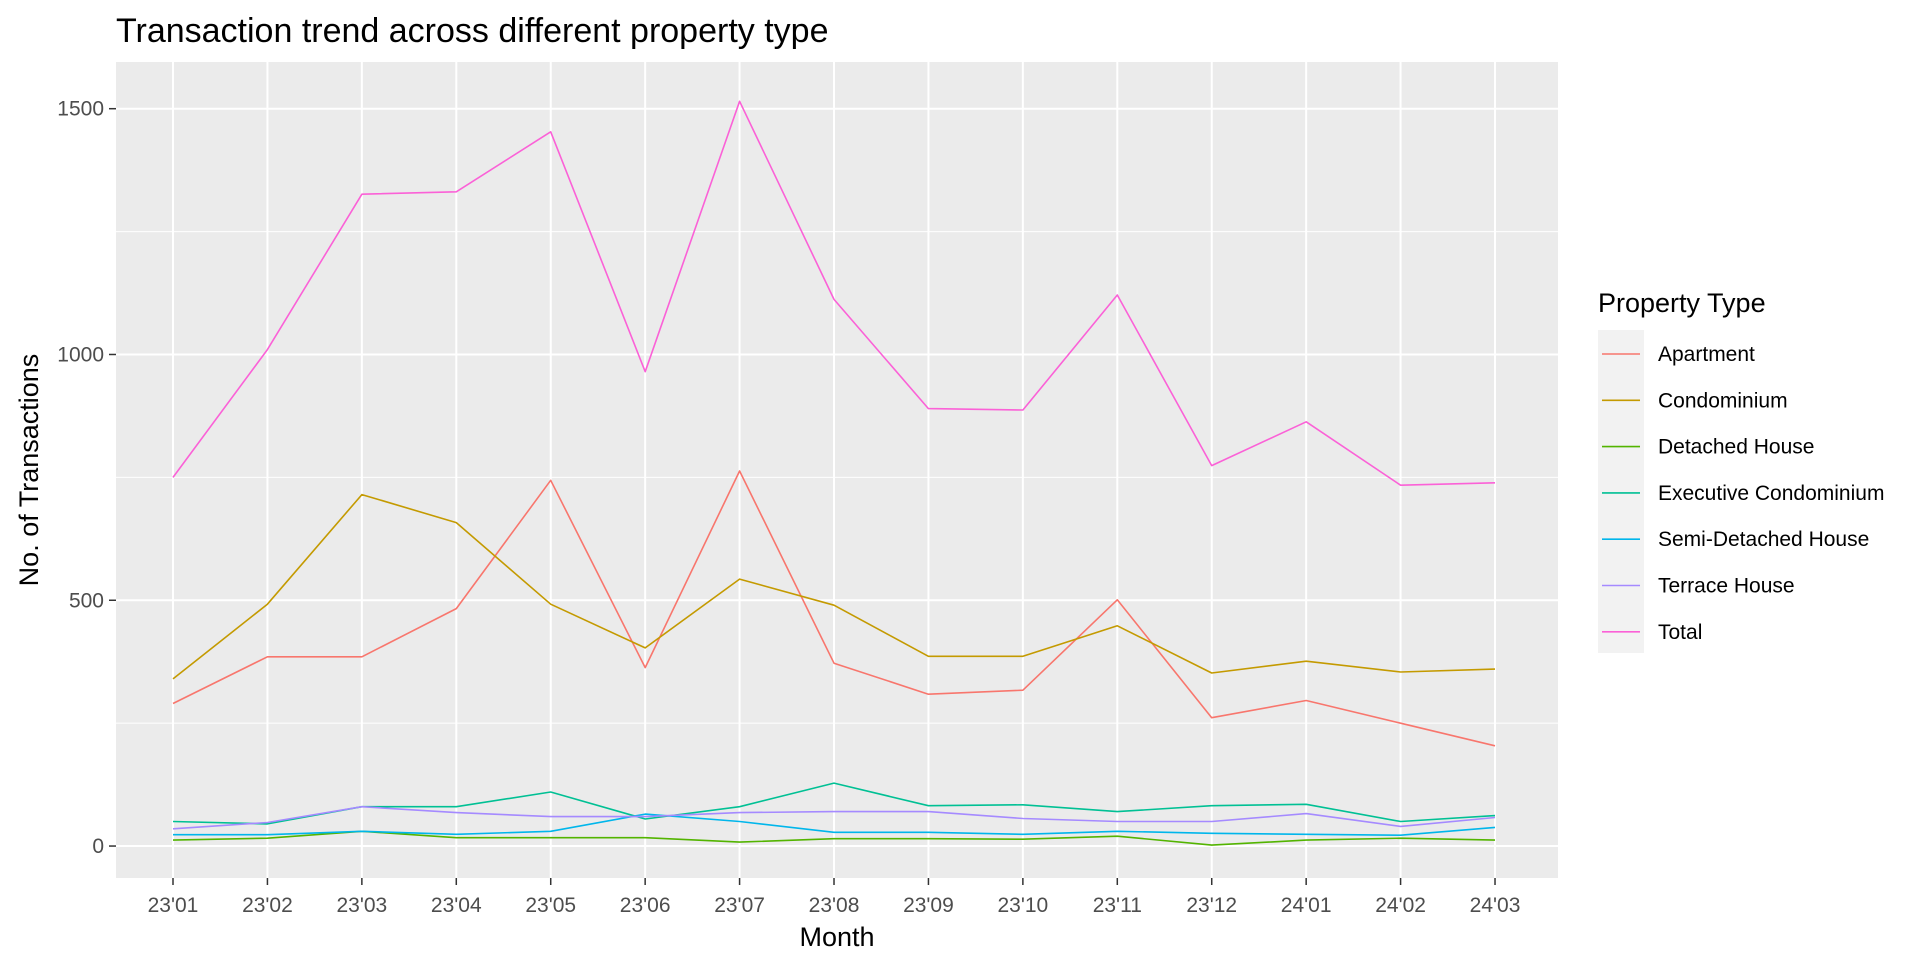  I want to click on legend-label-semi-detached-house: Semi-Detached House, so click(1763, 539).